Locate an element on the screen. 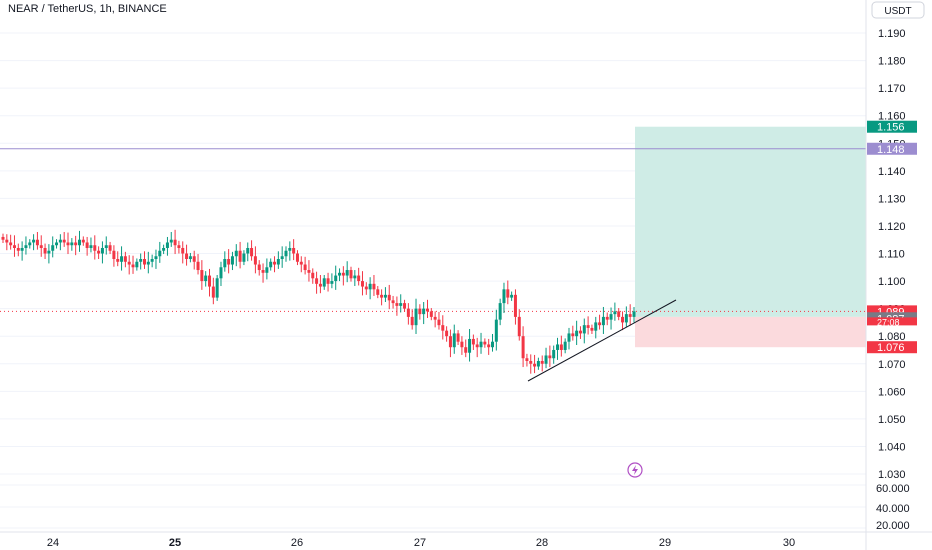 The image size is (932, 550). currency-button: USDT is located at coordinates (898, 10).